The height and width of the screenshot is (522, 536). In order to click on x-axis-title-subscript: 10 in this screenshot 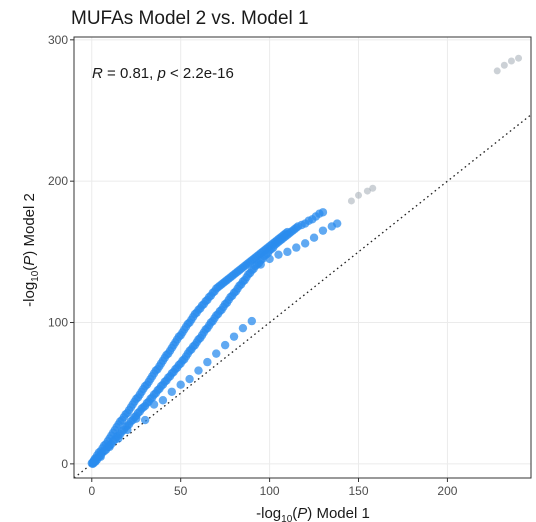, I will do `click(287, 518)`.